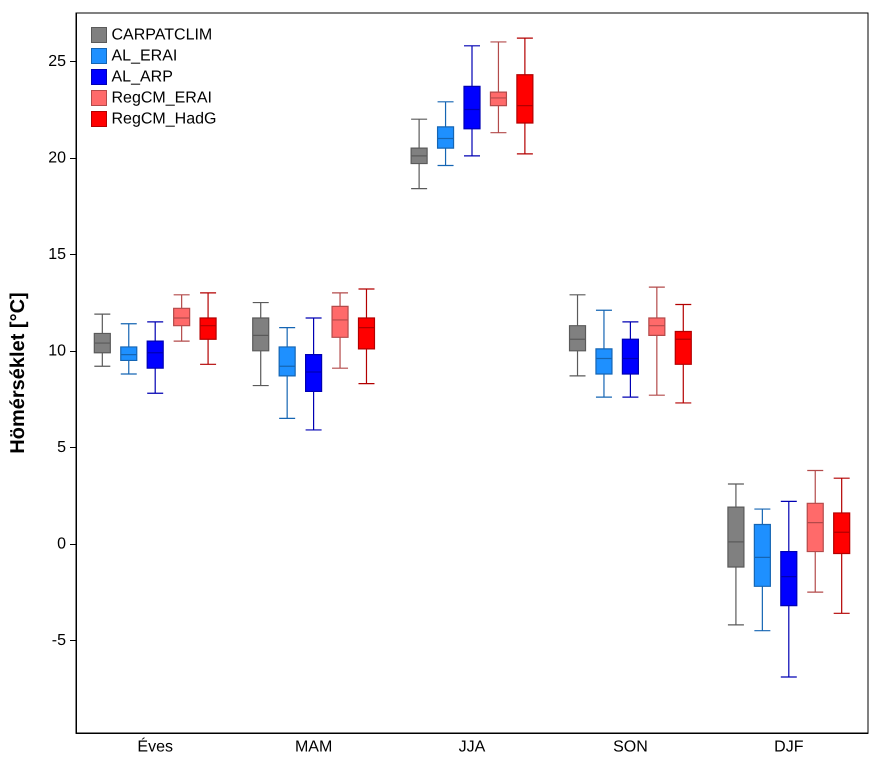 The width and height of the screenshot is (880, 758). I want to click on x-tick-label: SON, so click(630, 747).